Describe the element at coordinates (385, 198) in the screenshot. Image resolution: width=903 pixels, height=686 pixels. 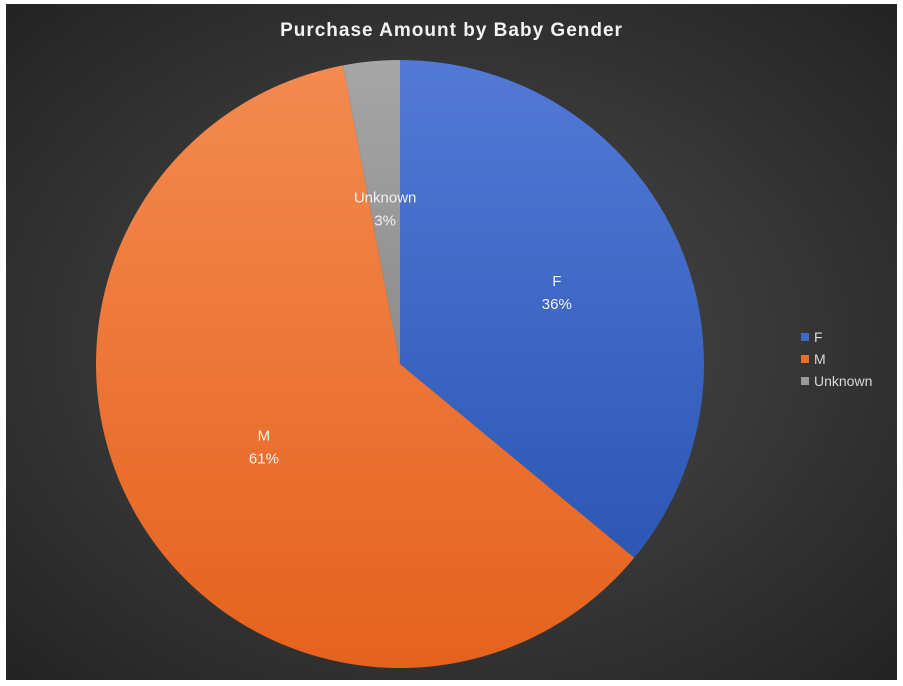
I see `slice-category-label: Unknown` at that location.